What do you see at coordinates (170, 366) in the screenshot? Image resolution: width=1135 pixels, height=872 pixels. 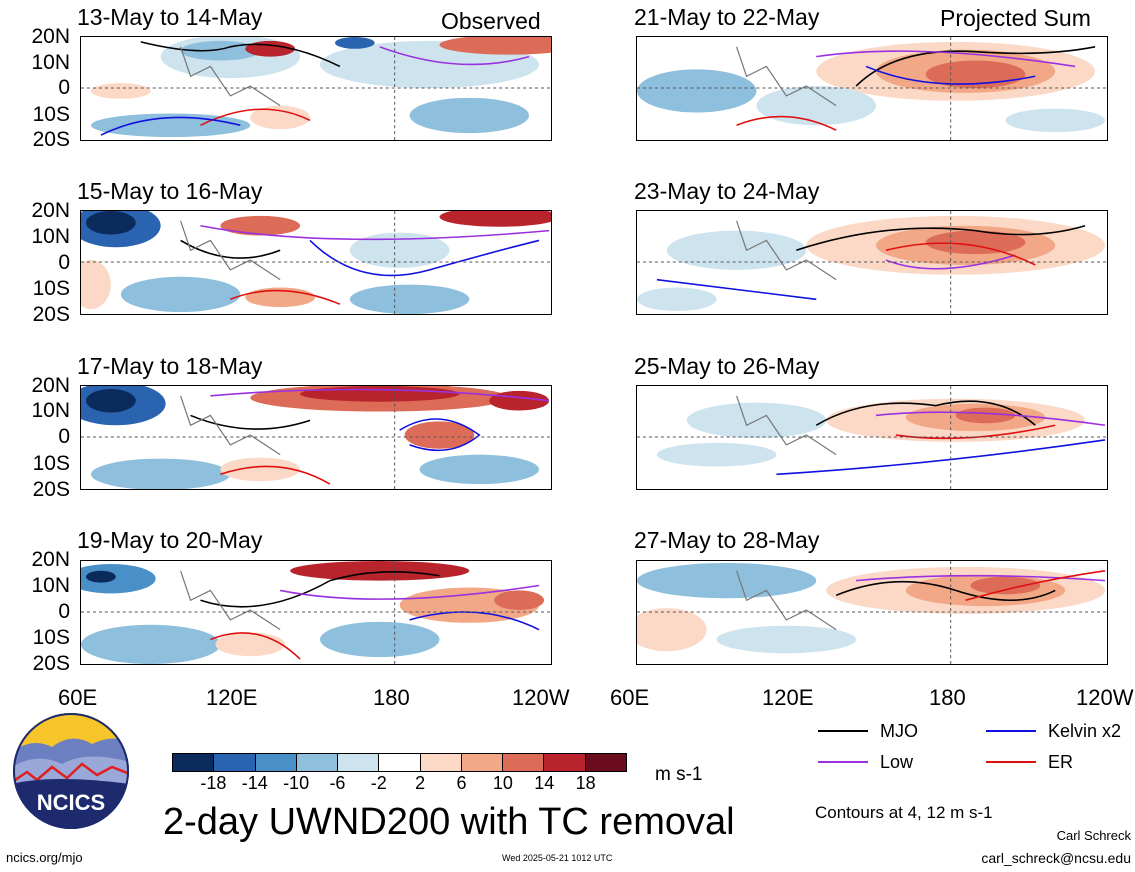 I see `panel-title-left-3: 17-May to 18-May` at bounding box center [170, 366].